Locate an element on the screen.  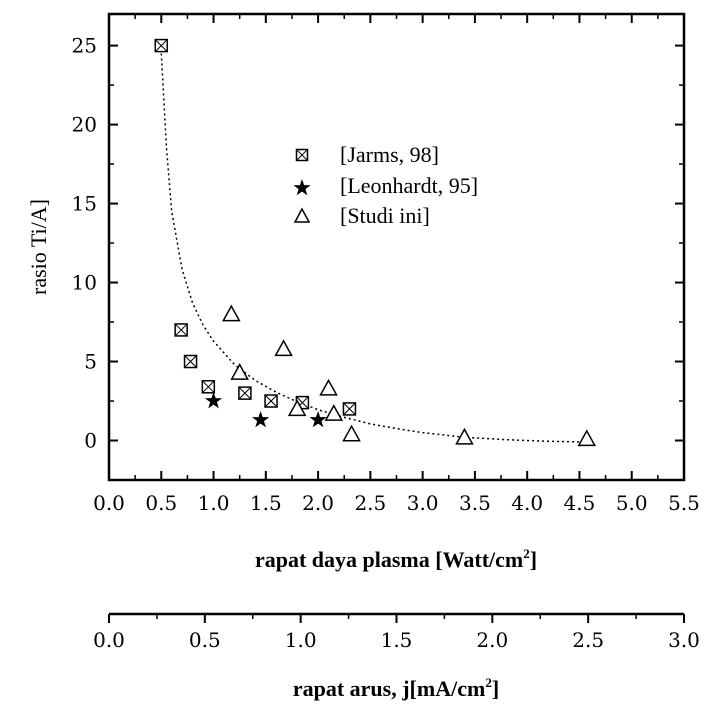
y-tick-label: 5 is located at coordinates (90, 362).